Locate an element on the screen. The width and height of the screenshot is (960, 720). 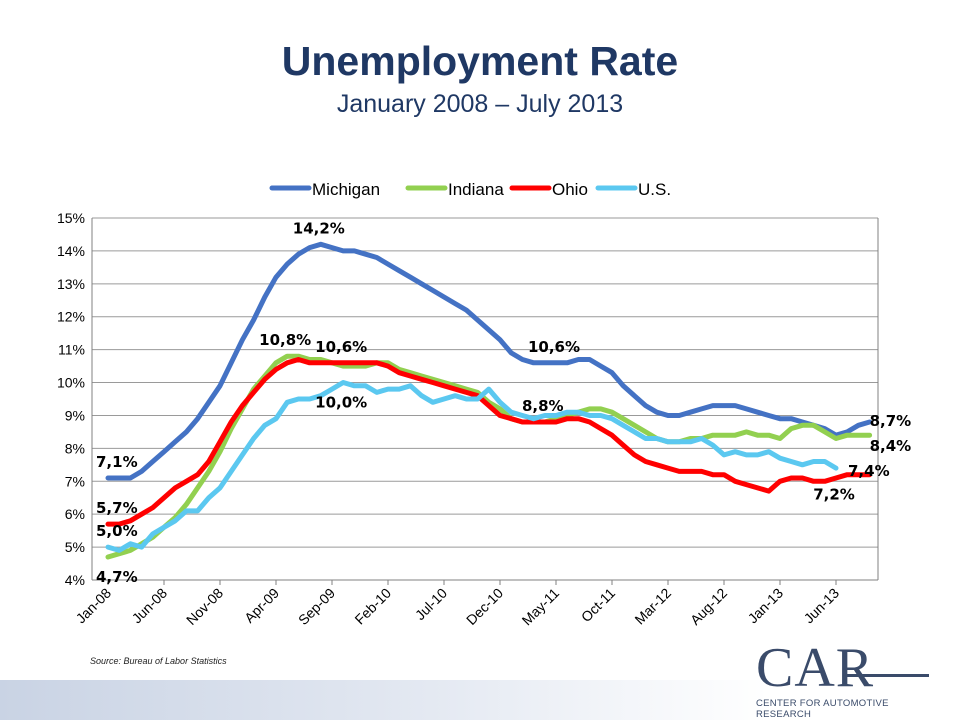
data-label: 7,2% is located at coordinates (834, 495).